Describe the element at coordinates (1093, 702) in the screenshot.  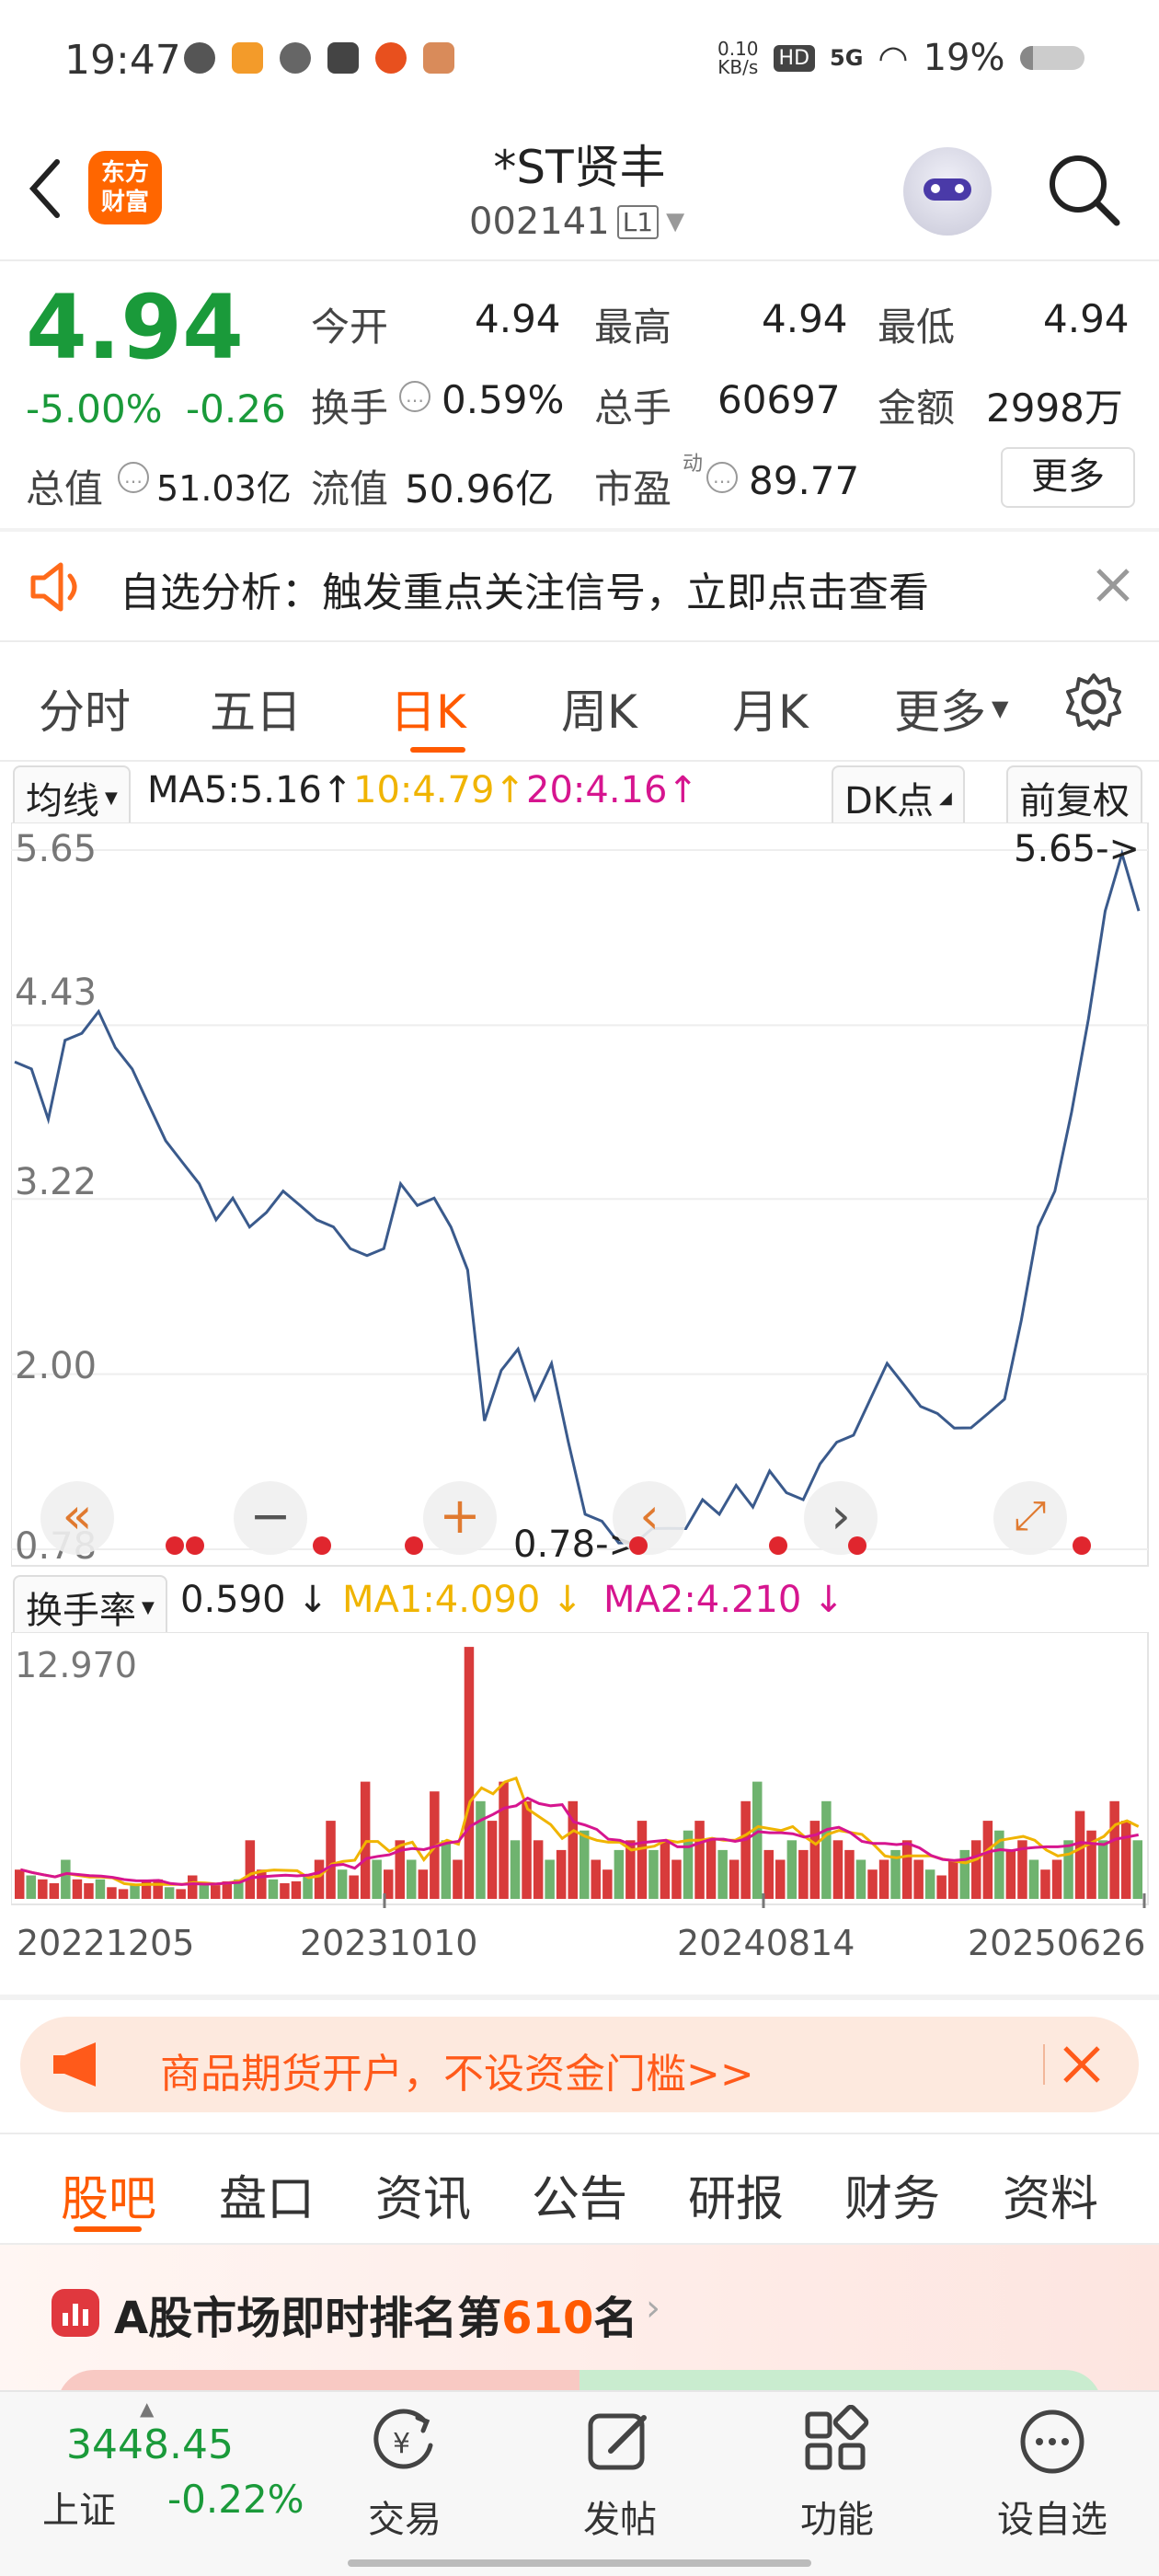
I see `gear-icon` at that location.